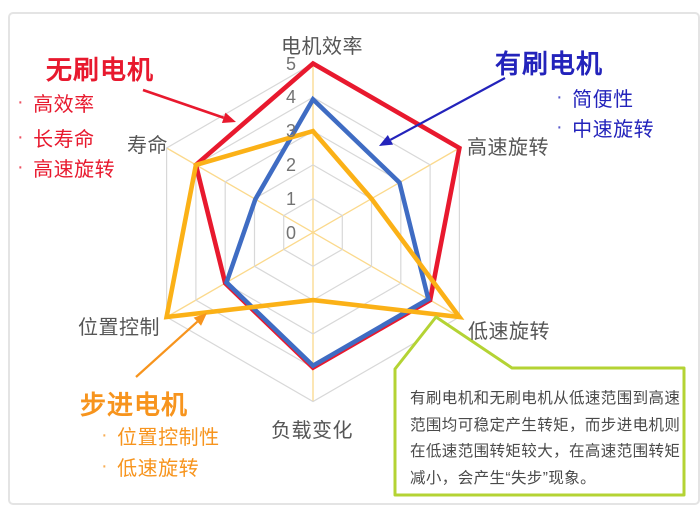 Image resolution: width=700 pixels, height=512 pixels. What do you see at coordinates (134, 405) in the screenshot?
I see `note-stepper-title: 步进电机` at bounding box center [134, 405].